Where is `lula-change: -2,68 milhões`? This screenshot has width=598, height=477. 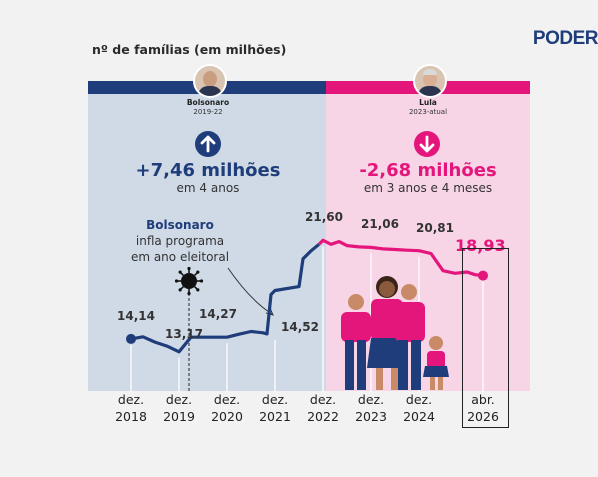 lula-change: -2,68 milhões is located at coordinates (428, 170).